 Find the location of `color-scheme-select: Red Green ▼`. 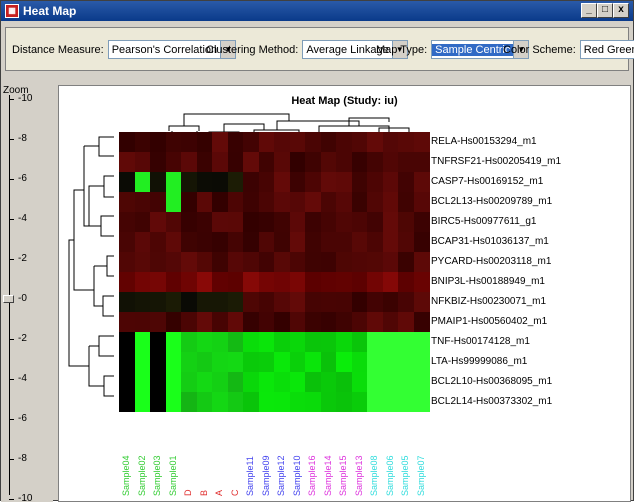

color-scheme-select: Red Green ▼ is located at coordinates (606, 49).